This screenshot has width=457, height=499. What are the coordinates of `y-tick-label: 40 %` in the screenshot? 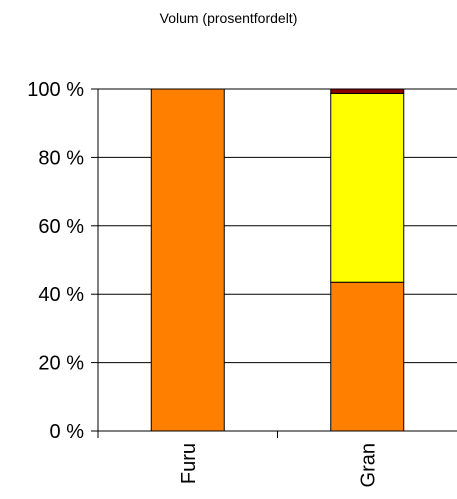 It's located at (61, 295).